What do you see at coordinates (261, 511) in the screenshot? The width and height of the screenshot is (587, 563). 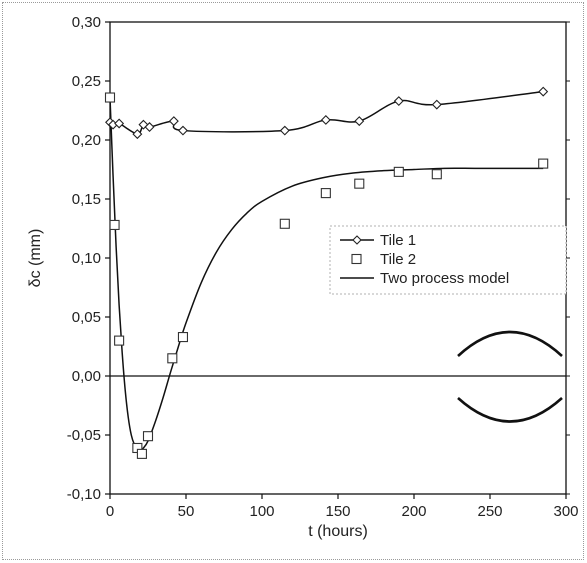 I see `x-tick-label: 100` at bounding box center [261, 511].